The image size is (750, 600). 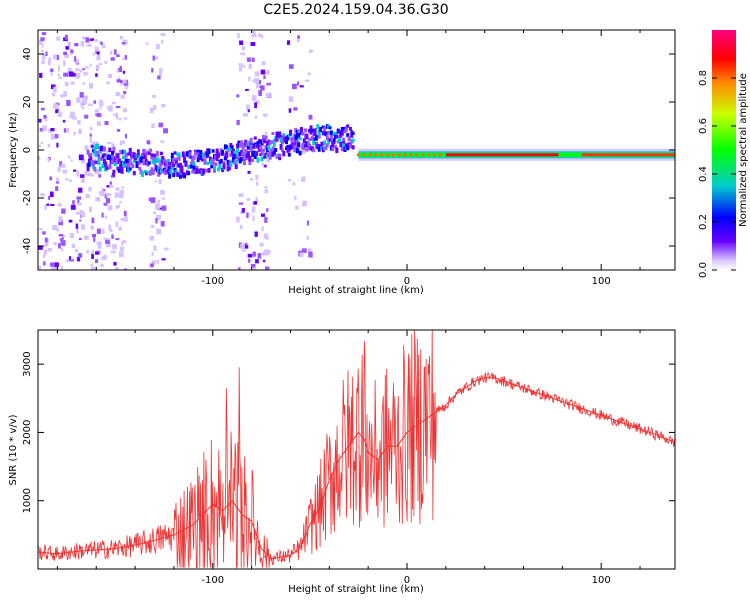 What do you see at coordinates (601, 580) in the screenshot?
I see `snr-xtick-label: 100` at bounding box center [601, 580].